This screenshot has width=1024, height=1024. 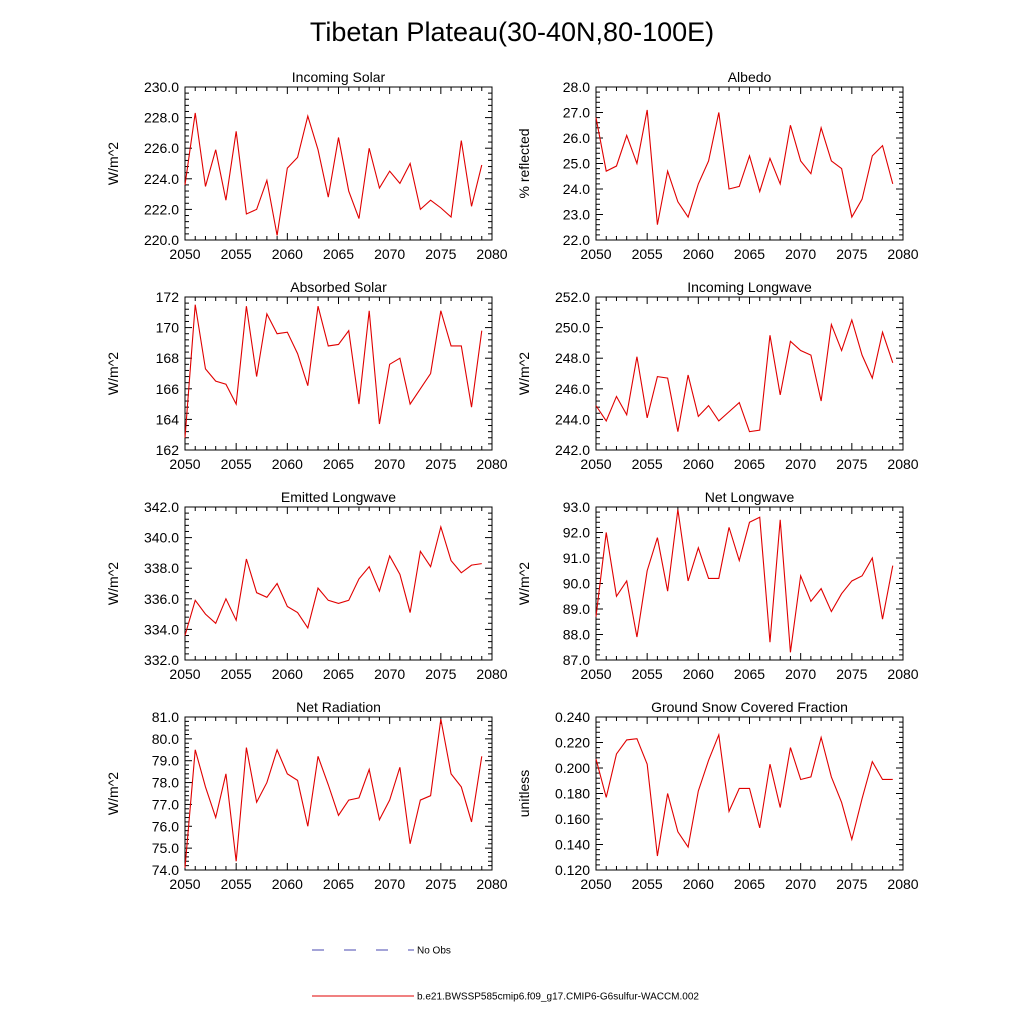 I want to click on y-tick-label: 87.0, so click(x=576, y=660).